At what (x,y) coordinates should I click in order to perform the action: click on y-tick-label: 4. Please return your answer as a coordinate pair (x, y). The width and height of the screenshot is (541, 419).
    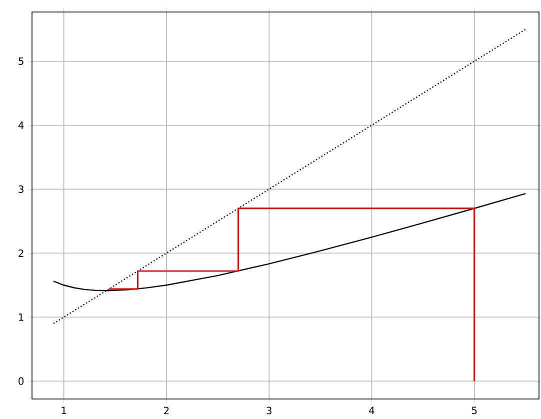
    Looking at the image, I should click on (21, 125).